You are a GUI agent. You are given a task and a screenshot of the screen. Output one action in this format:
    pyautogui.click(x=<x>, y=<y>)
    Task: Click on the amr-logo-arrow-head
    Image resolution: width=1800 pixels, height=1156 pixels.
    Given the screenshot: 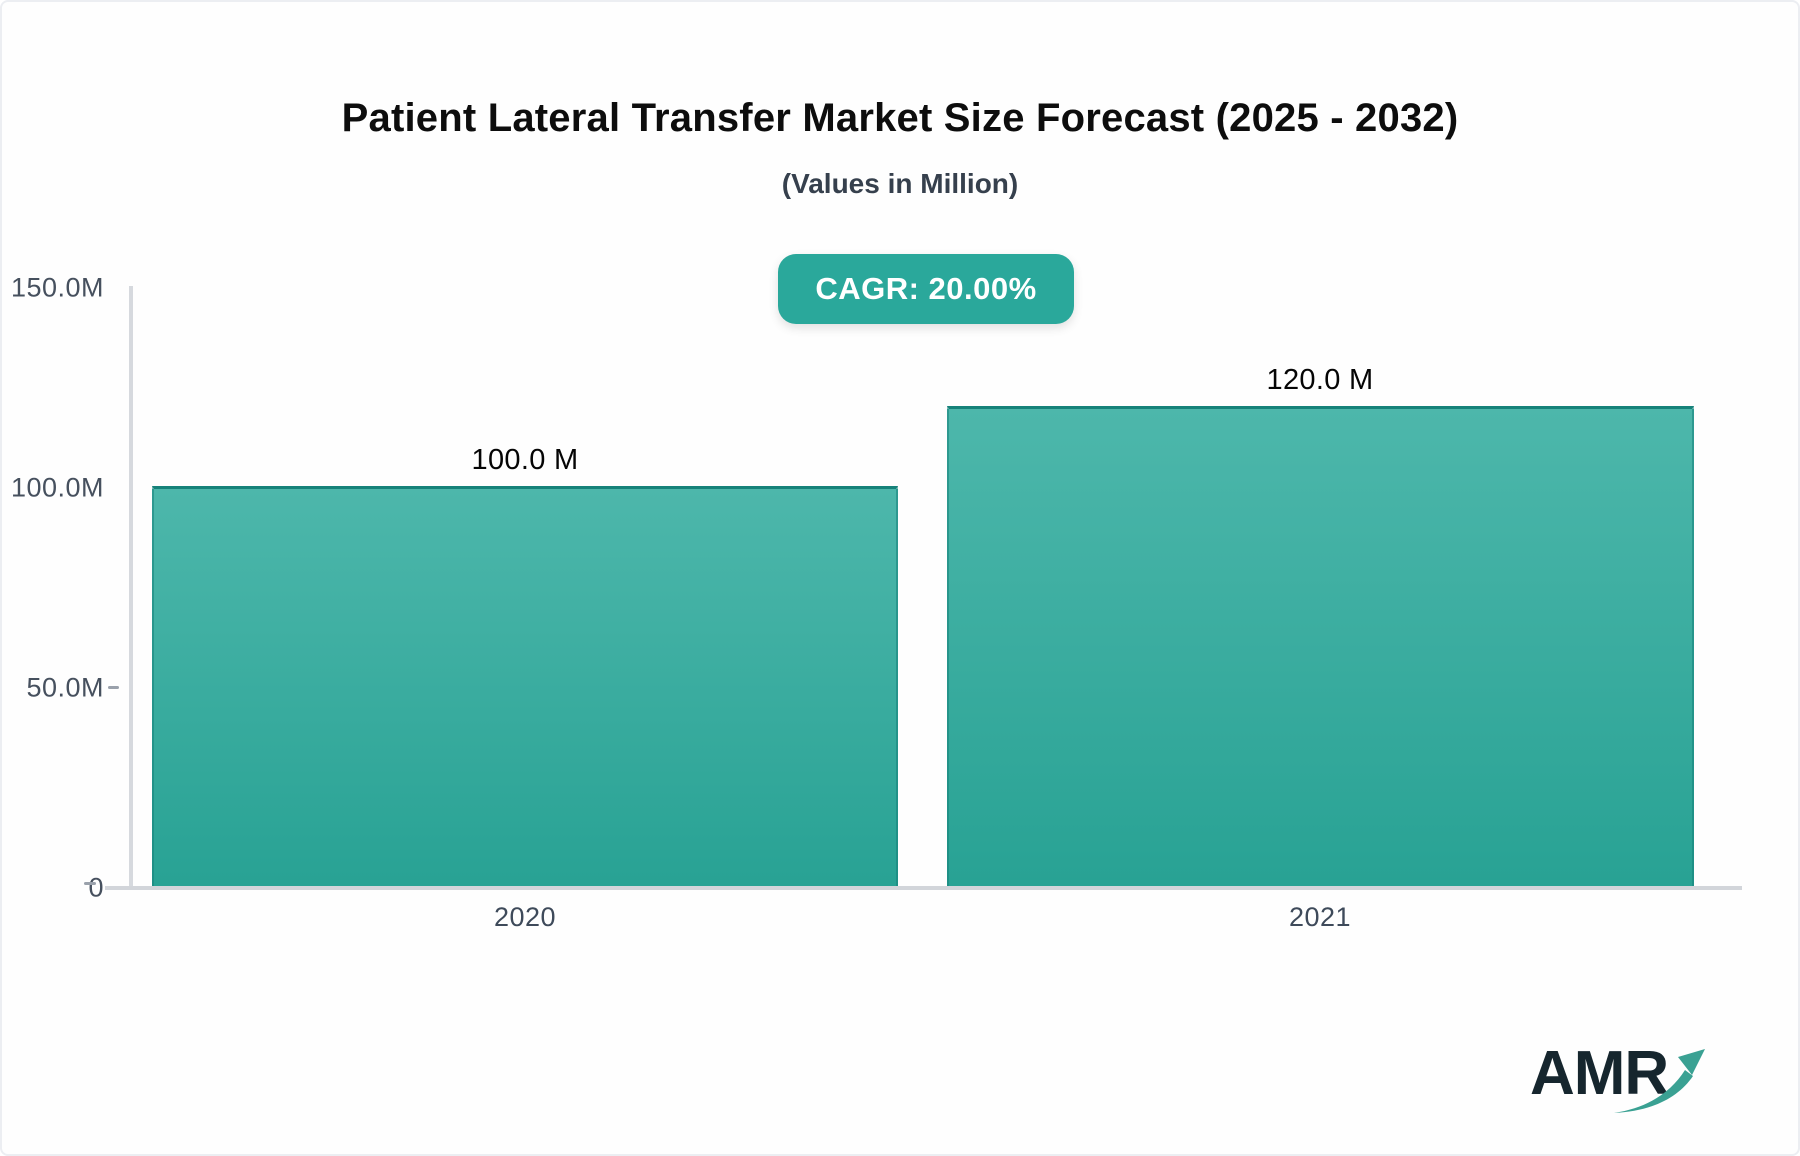 What is the action you would take?
    pyautogui.click(x=1691, y=1062)
    